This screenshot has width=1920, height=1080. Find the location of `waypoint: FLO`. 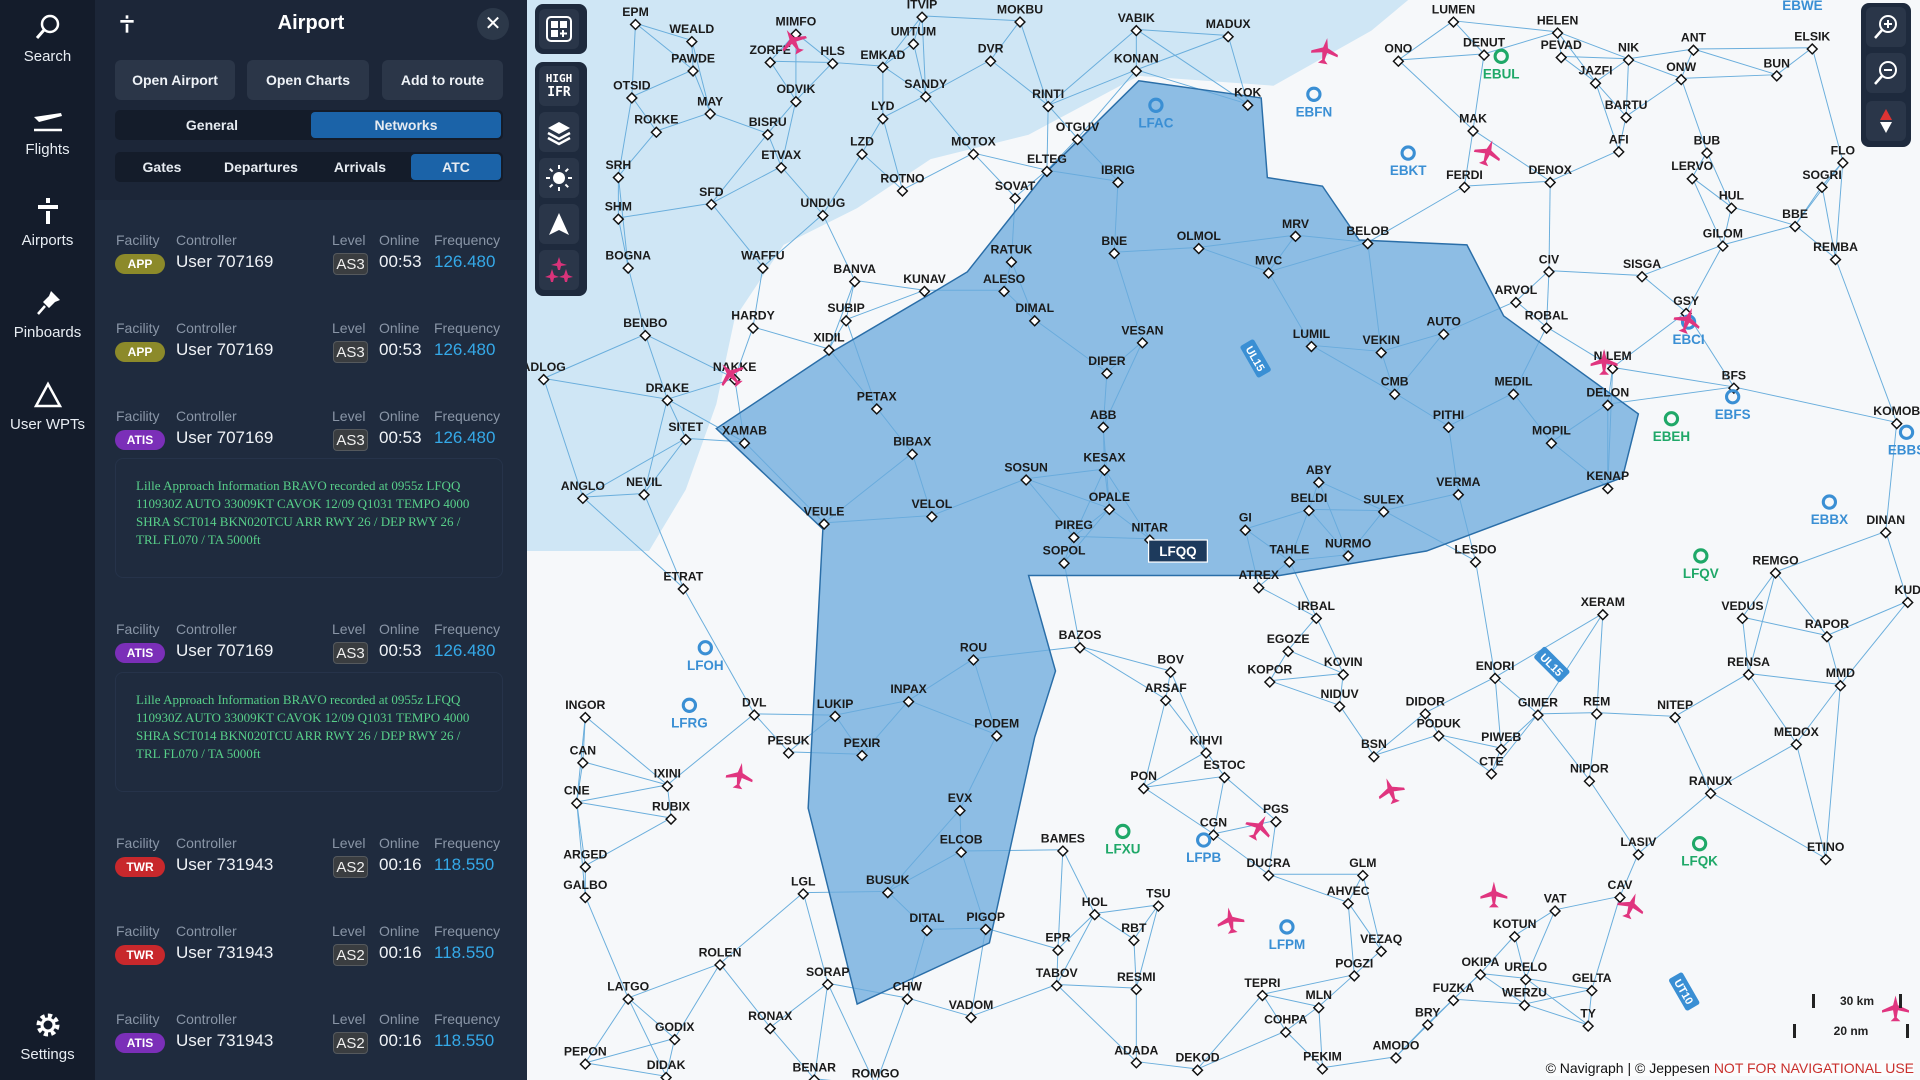

waypoint: FLO is located at coordinates (1843, 156).